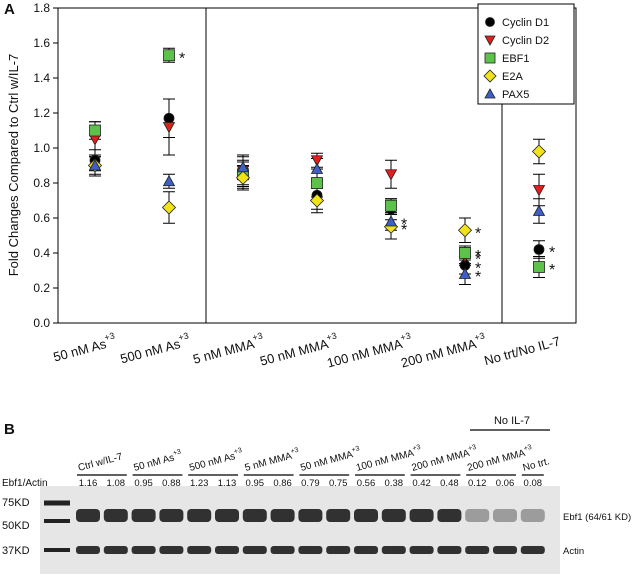 The width and height of the screenshot is (640, 575). What do you see at coordinates (16, 526) in the screenshot?
I see `size-marker: 50KD` at bounding box center [16, 526].